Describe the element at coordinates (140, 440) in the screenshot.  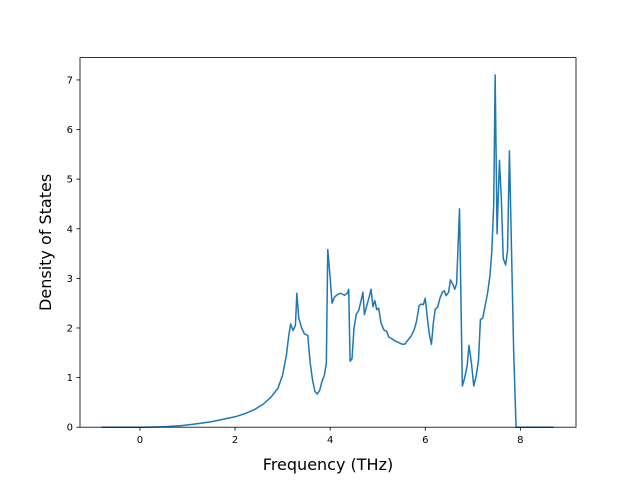
I see `x-tick-label: 0` at that location.